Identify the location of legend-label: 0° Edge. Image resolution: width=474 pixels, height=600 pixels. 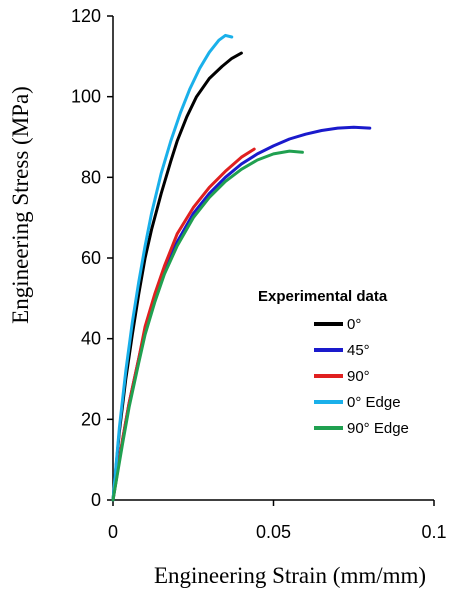
(374, 402).